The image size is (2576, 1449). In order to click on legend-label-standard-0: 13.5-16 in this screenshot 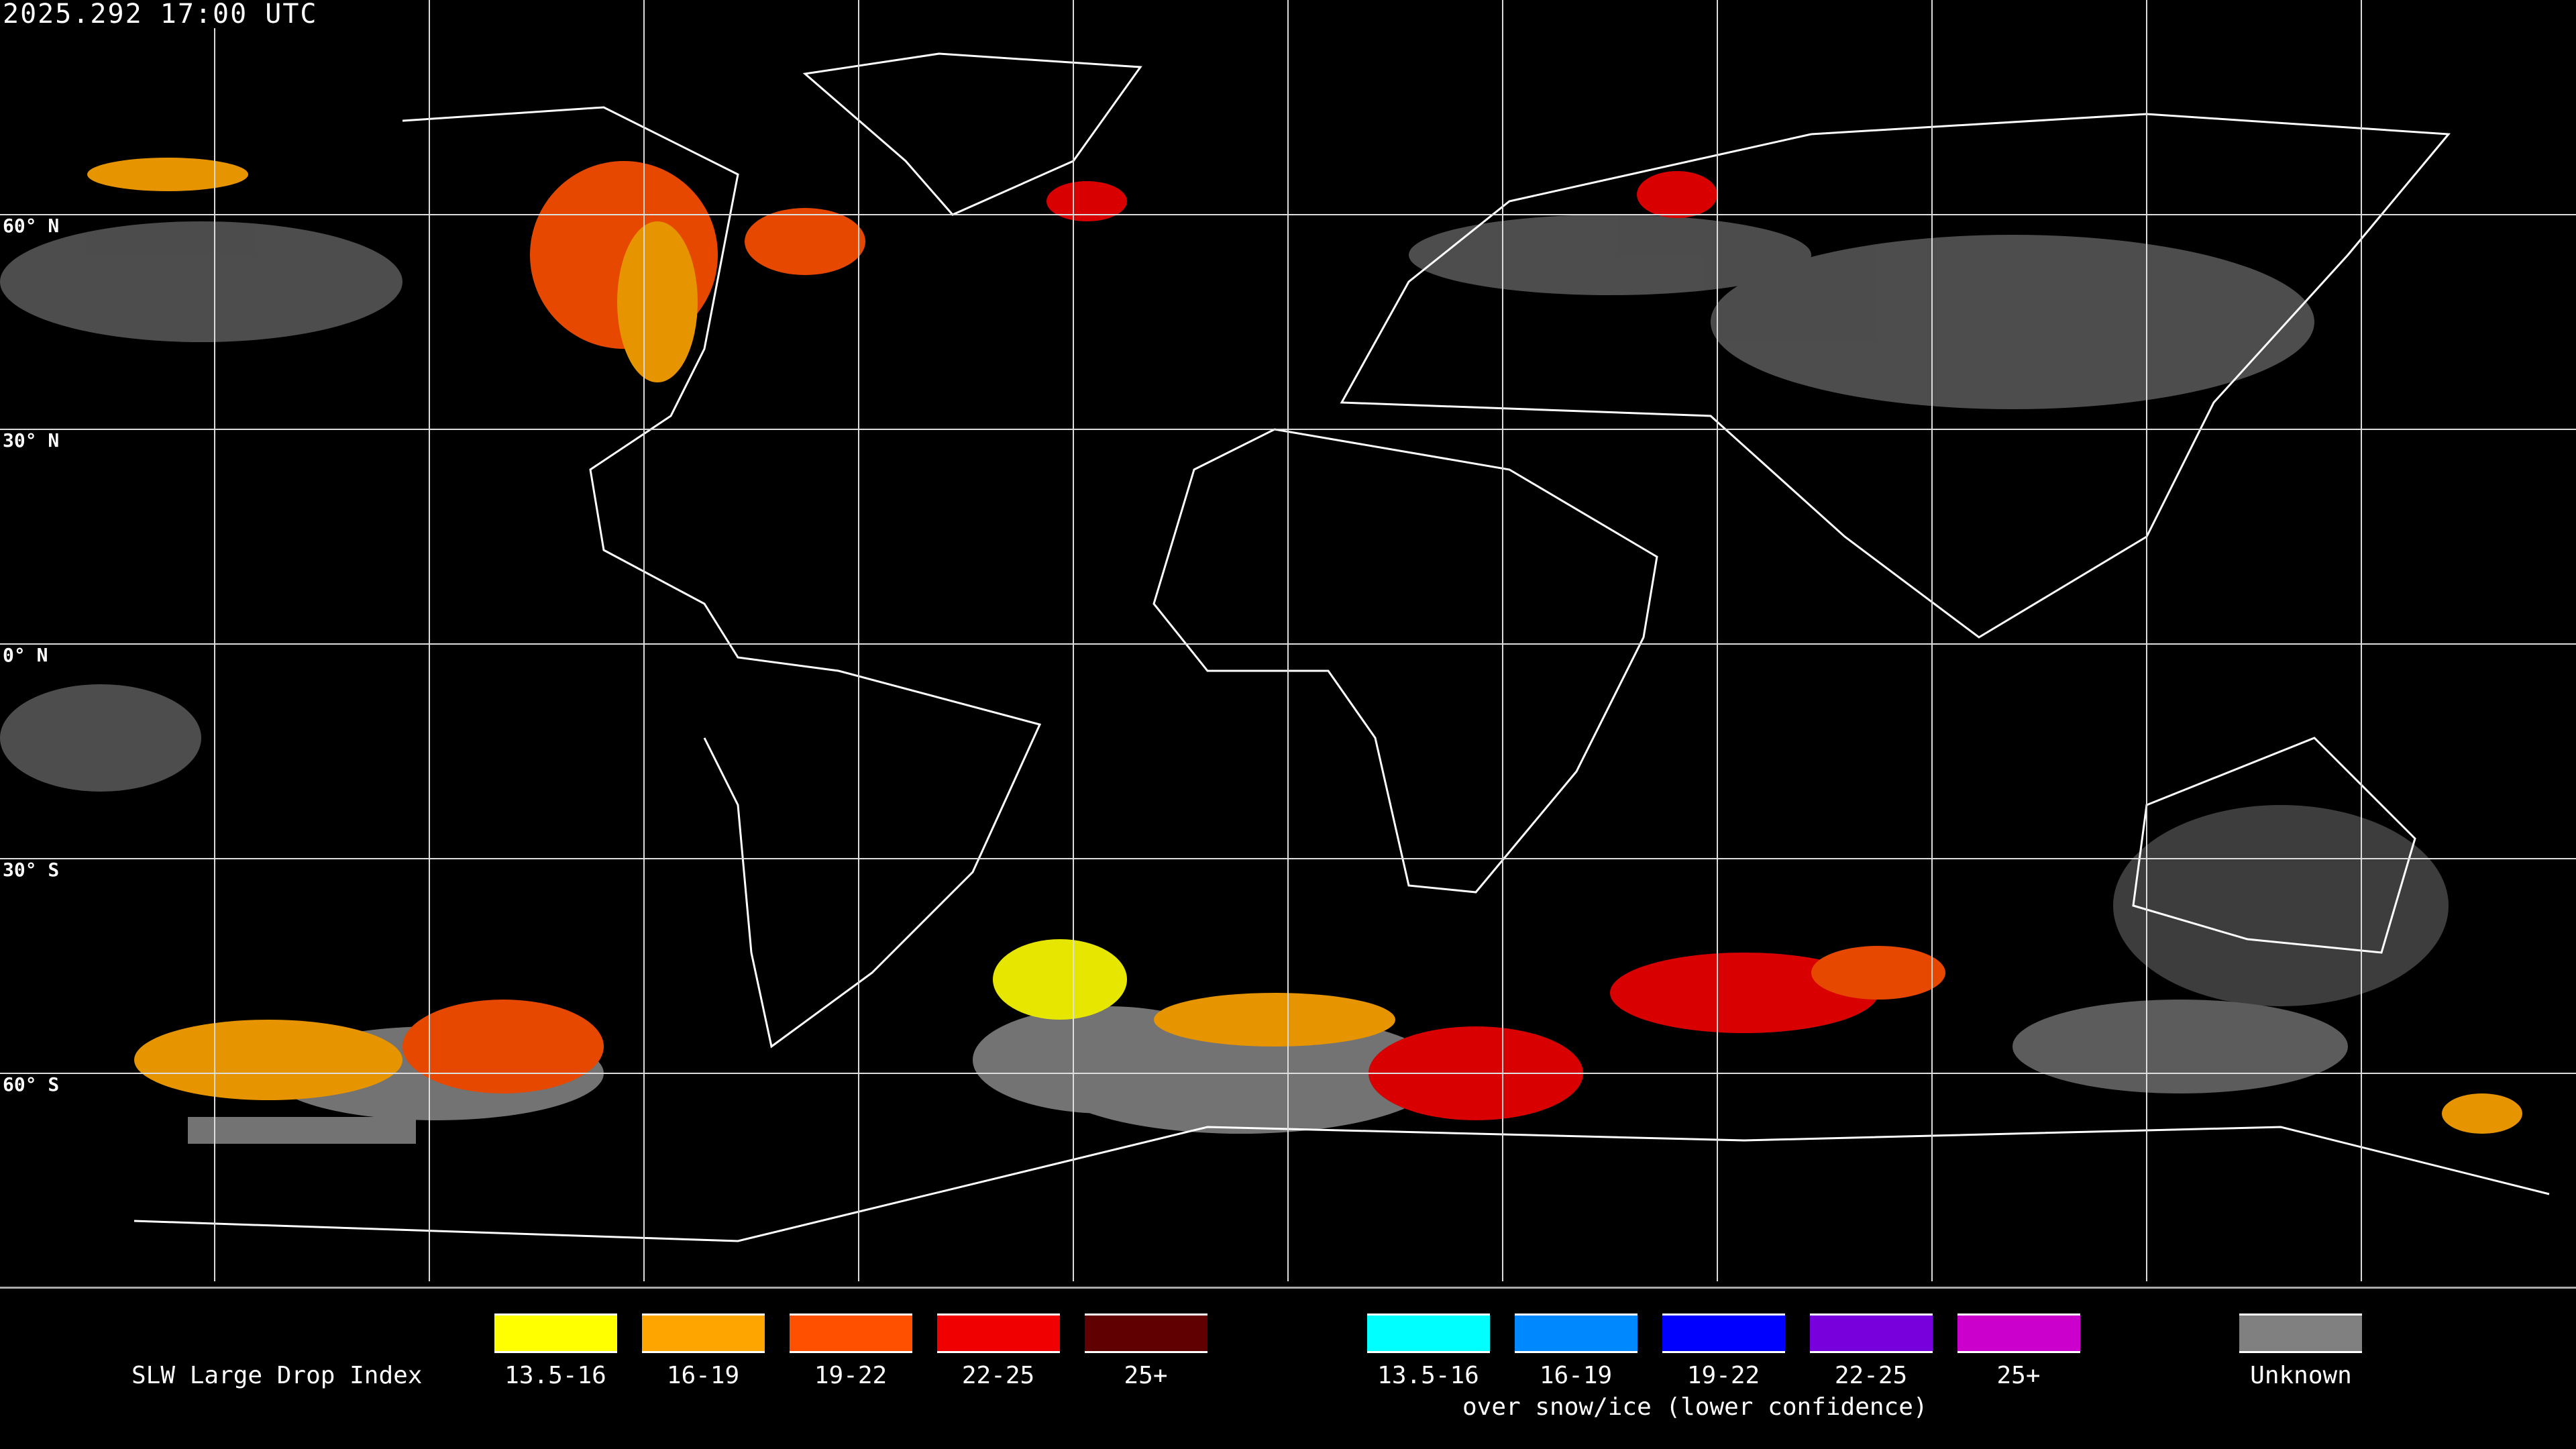, I will do `click(555, 1375)`.